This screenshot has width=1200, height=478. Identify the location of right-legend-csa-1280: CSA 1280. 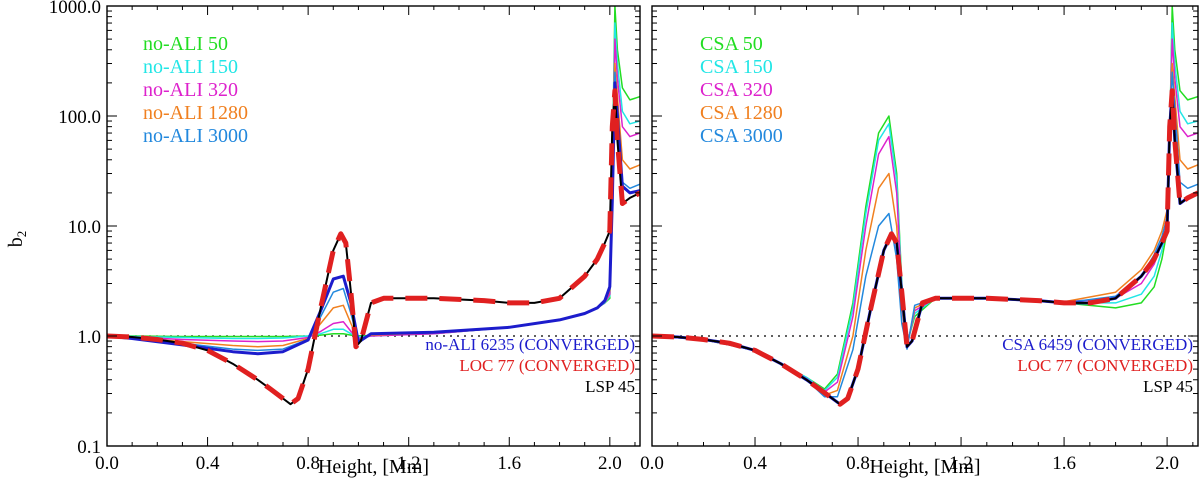
(741, 113).